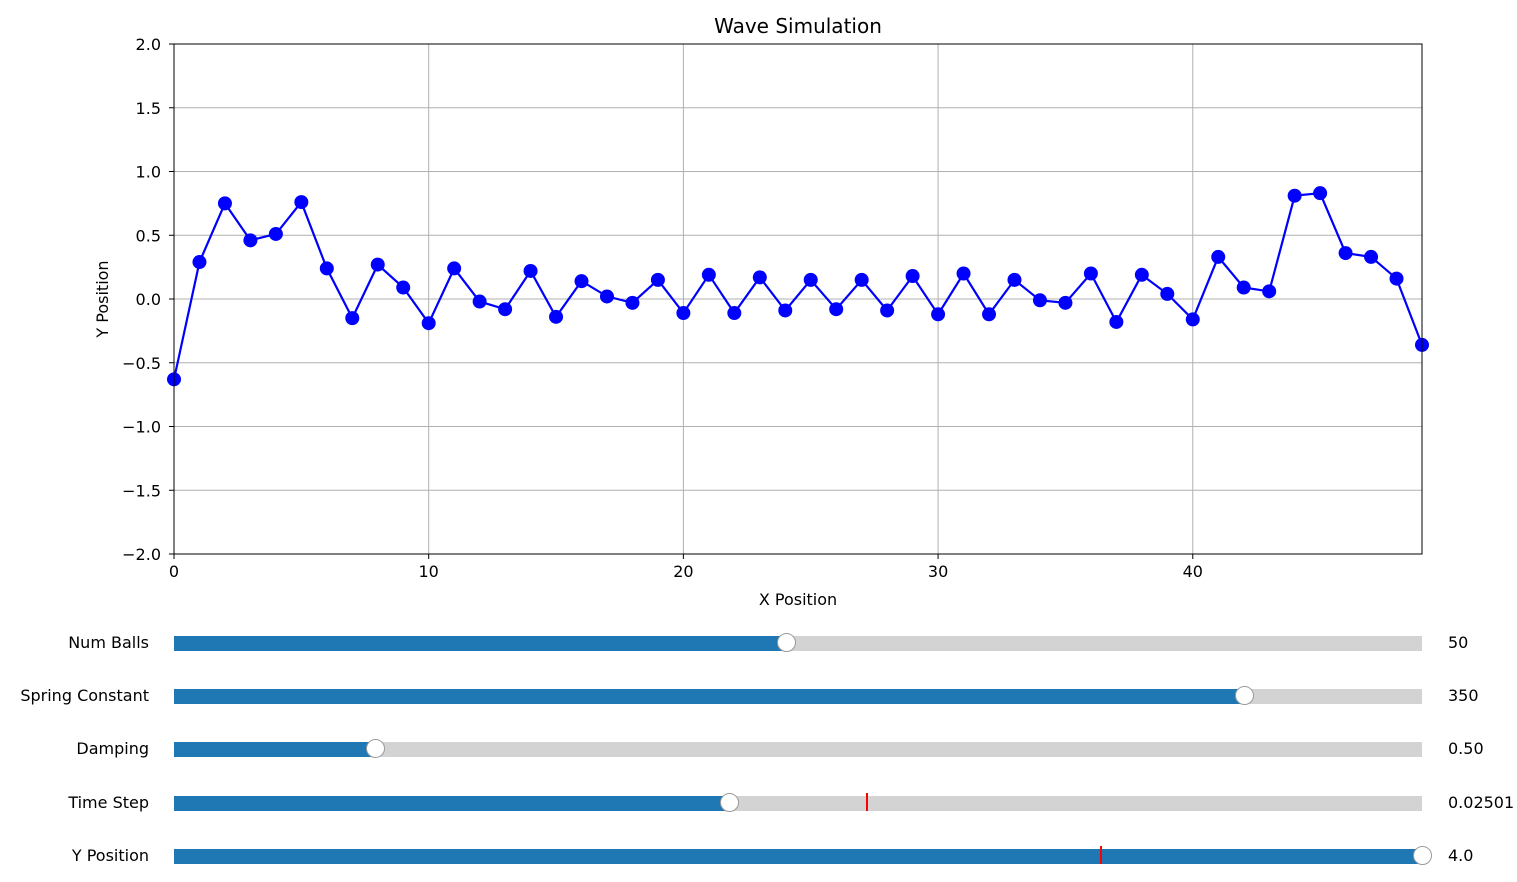 The height and width of the screenshot is (882, 1517). Describe the element at coordinates (110, 855) in the screenshot. I see `slider-label: Y Position` at that location.